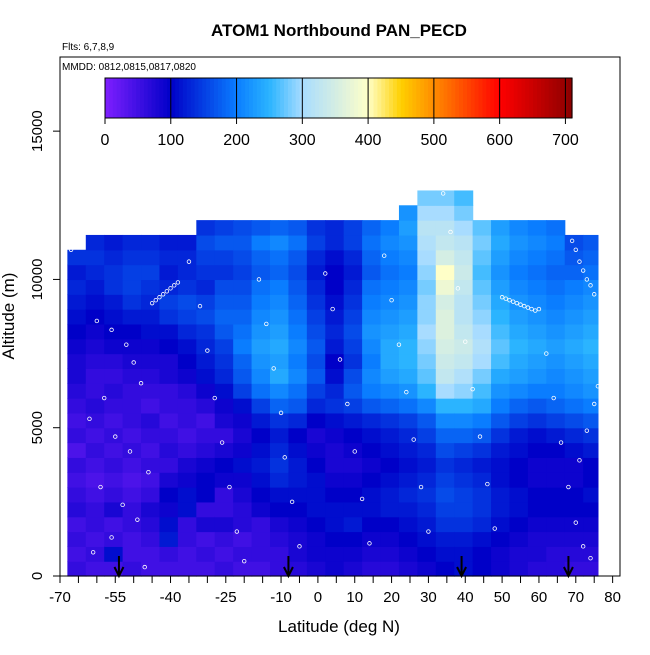  I want to click on x-tick-label: 0, so click(318, 597).